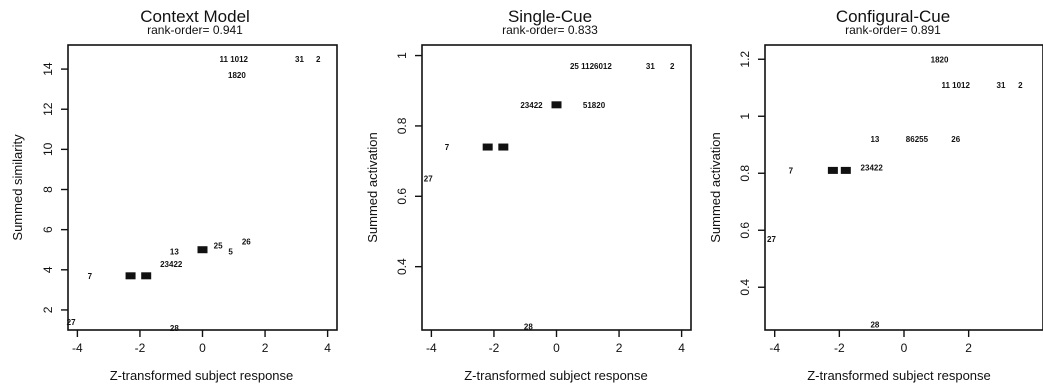 The width and height of the screenshot is (1043, 386). I want to click on y-tick-label: 4, so click(48, 269).